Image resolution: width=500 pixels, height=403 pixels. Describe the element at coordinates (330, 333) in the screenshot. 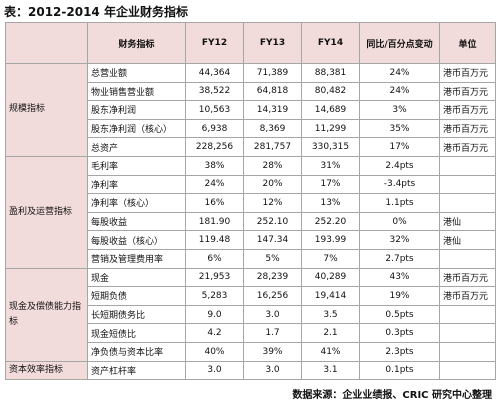

I see `table-cell: 2.1` at that location.